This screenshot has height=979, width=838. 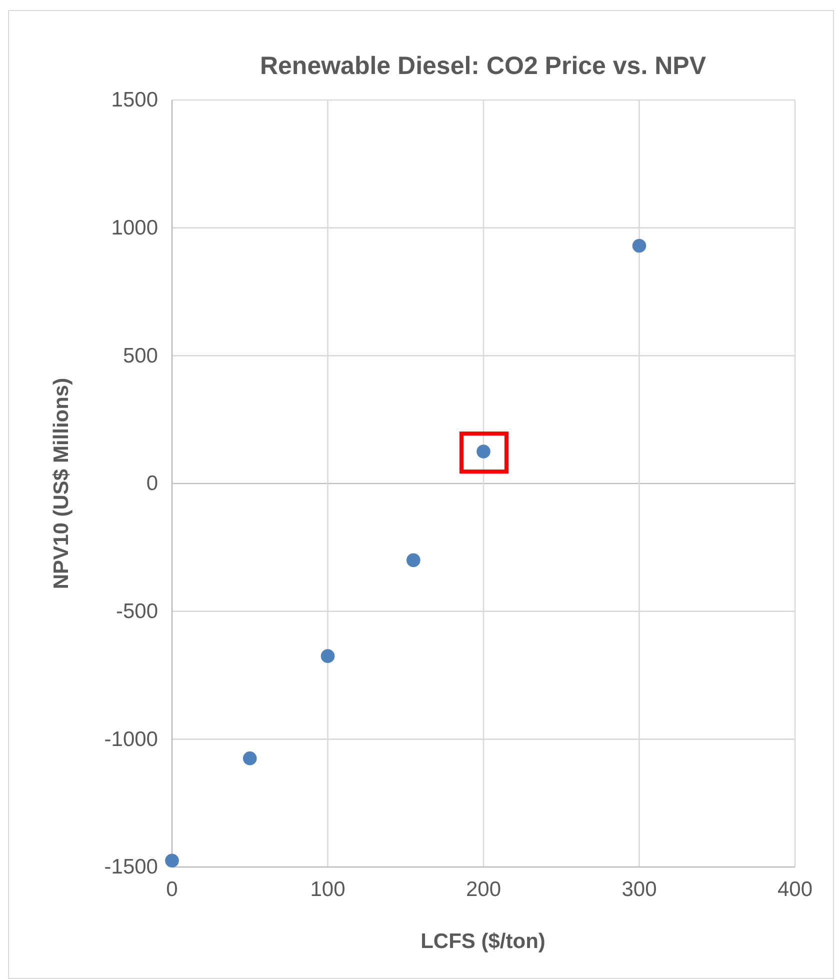 I want to click on x-tick-label: 100, so click(x=328, y=889).